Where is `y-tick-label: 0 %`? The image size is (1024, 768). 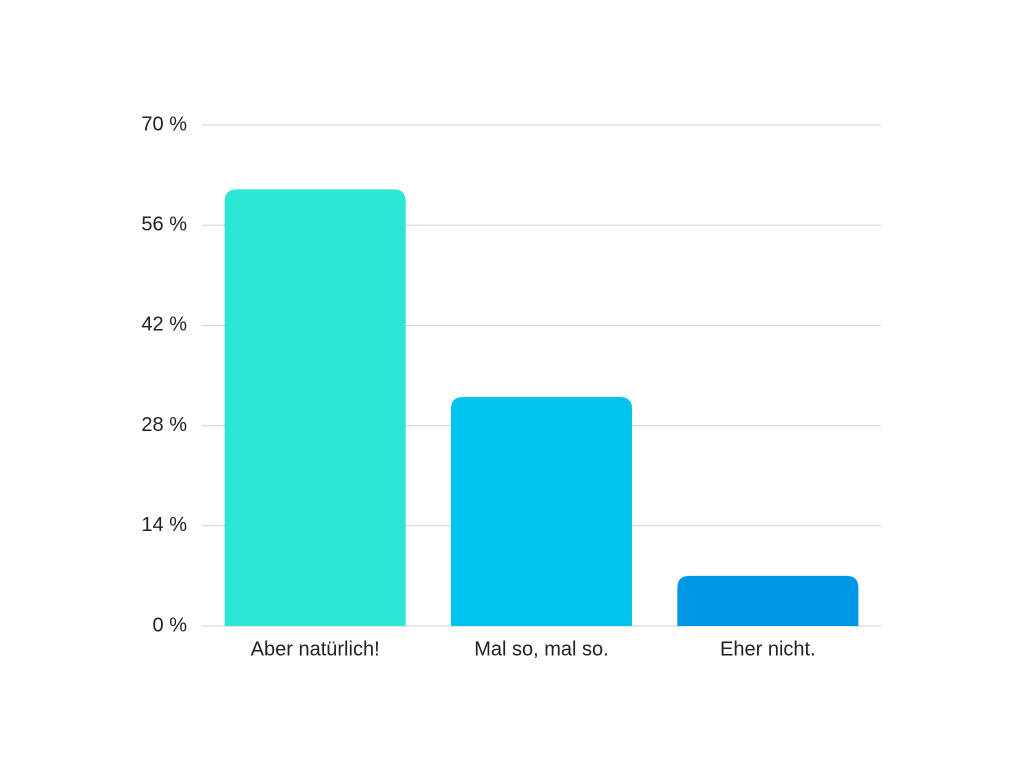
y-tick-label: 0 % is located at coordinates (170, 625).